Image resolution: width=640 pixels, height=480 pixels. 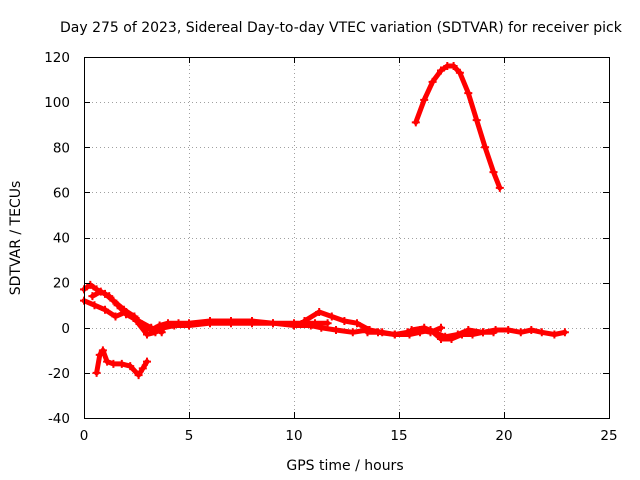 I want to click on x-tick-label: 5, so click(x=189, y=436).